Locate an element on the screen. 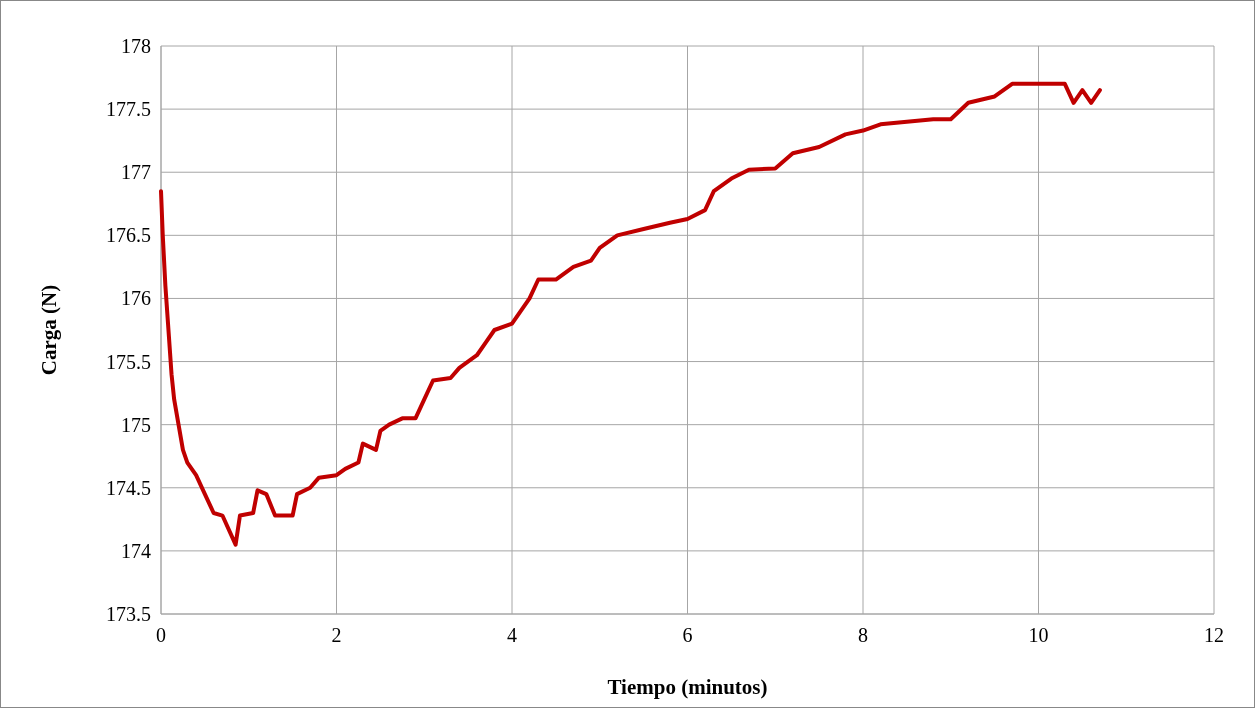 This screenshot has width=1255, height=708. x-tick-label: 2 is located at coordinates (336, 635).